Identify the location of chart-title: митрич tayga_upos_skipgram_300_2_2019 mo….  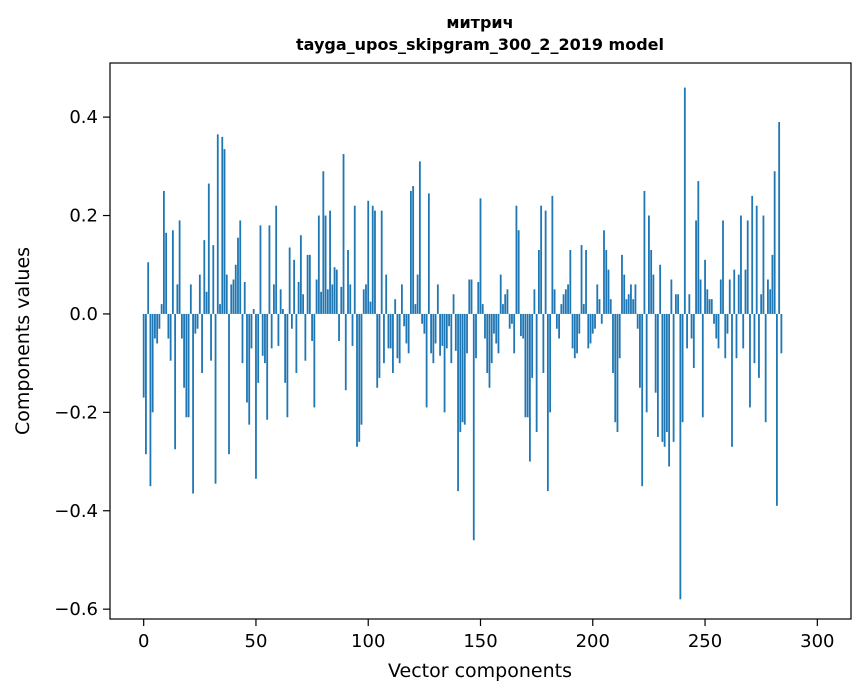
(480, 33).